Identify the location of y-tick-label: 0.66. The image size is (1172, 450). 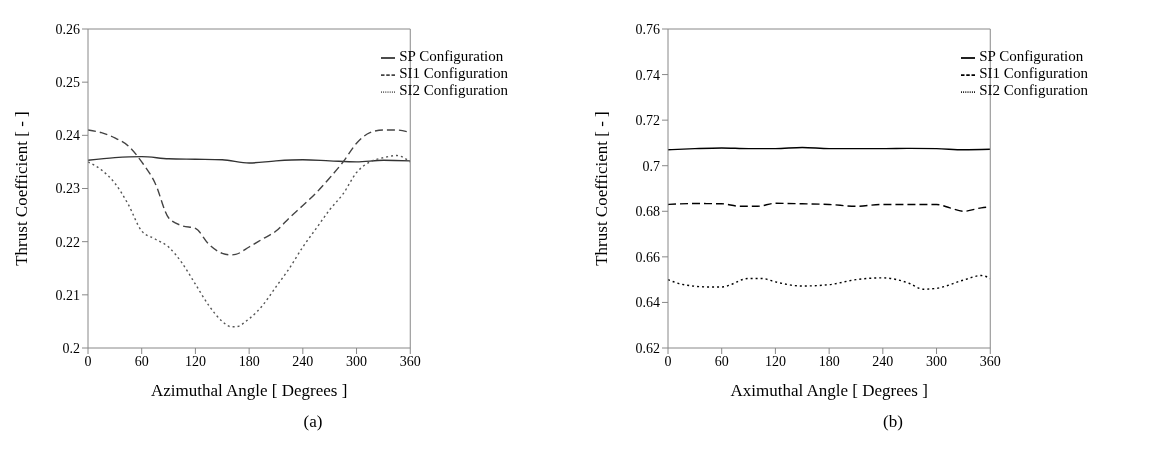
(647, 257).